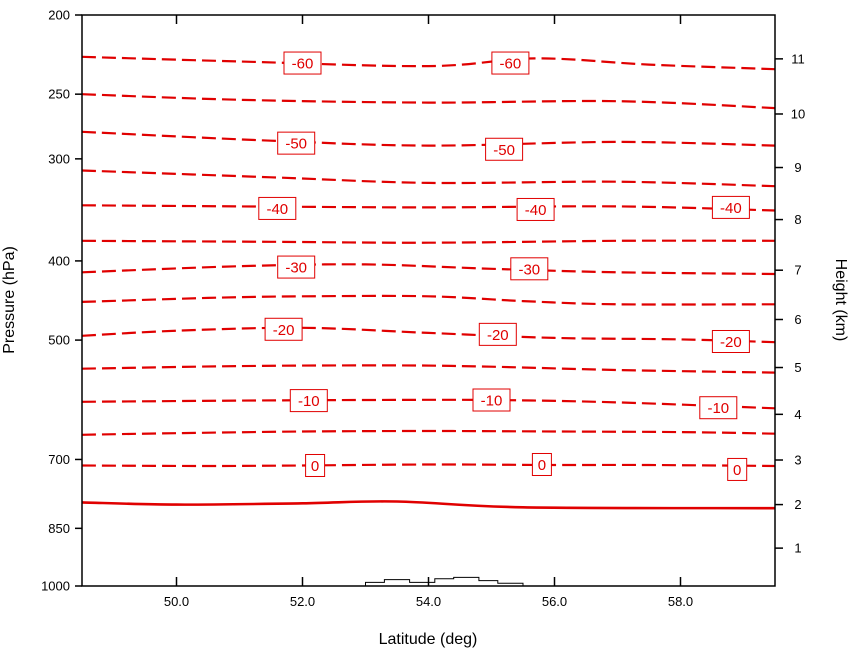  Describe the element at coordinates (797, 460) in the screenshot. I see `height-tick-label: 3` at that location.